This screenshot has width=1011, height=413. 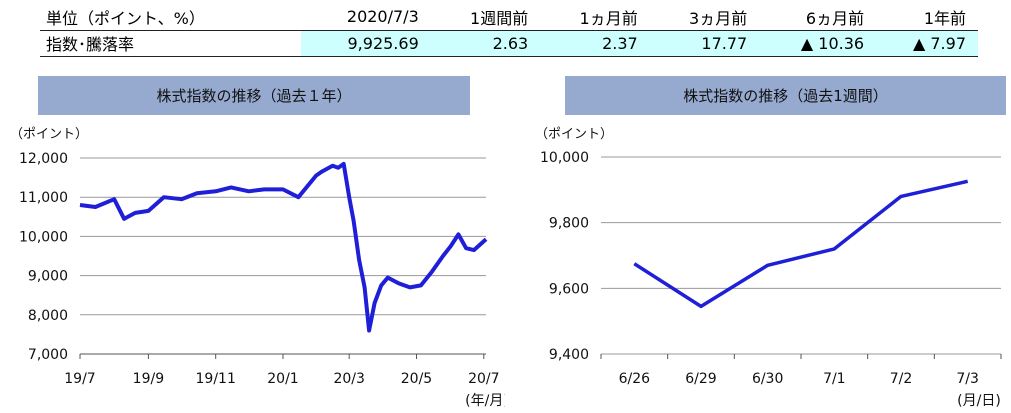 I want to click on y-tick-label: 12,000, so click(x=43, y=159).